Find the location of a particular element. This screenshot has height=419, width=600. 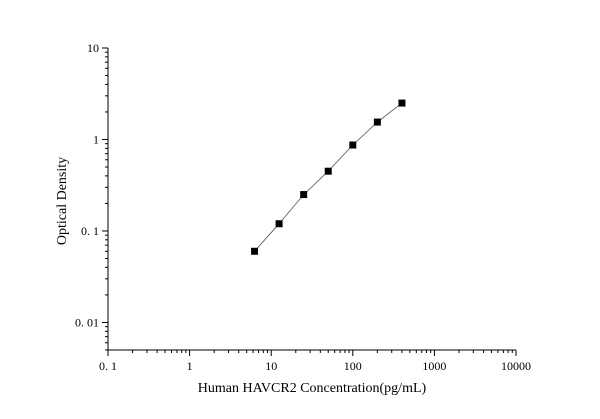

y-tick-label: 1 is located at coordinates (96, 139).